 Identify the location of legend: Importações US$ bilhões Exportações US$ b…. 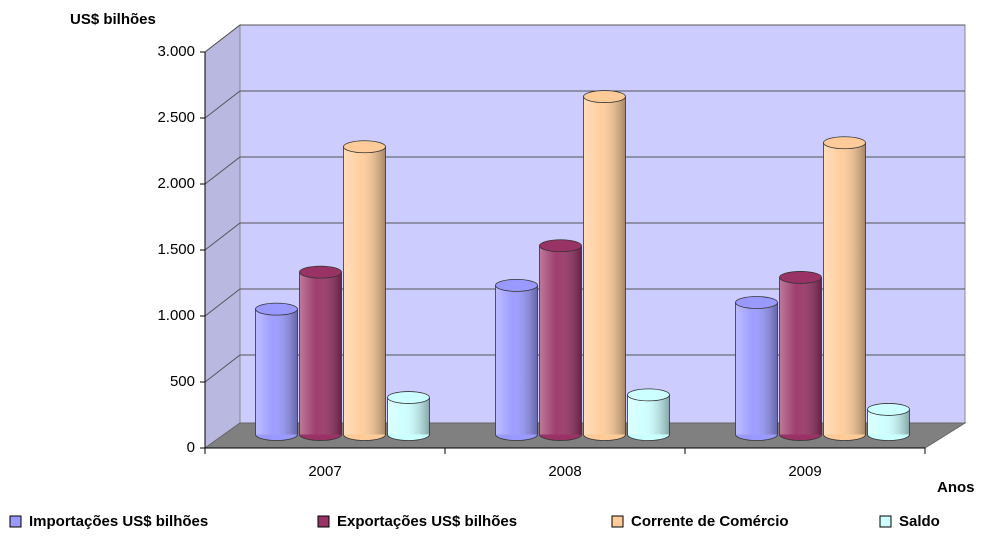
(474, 521).